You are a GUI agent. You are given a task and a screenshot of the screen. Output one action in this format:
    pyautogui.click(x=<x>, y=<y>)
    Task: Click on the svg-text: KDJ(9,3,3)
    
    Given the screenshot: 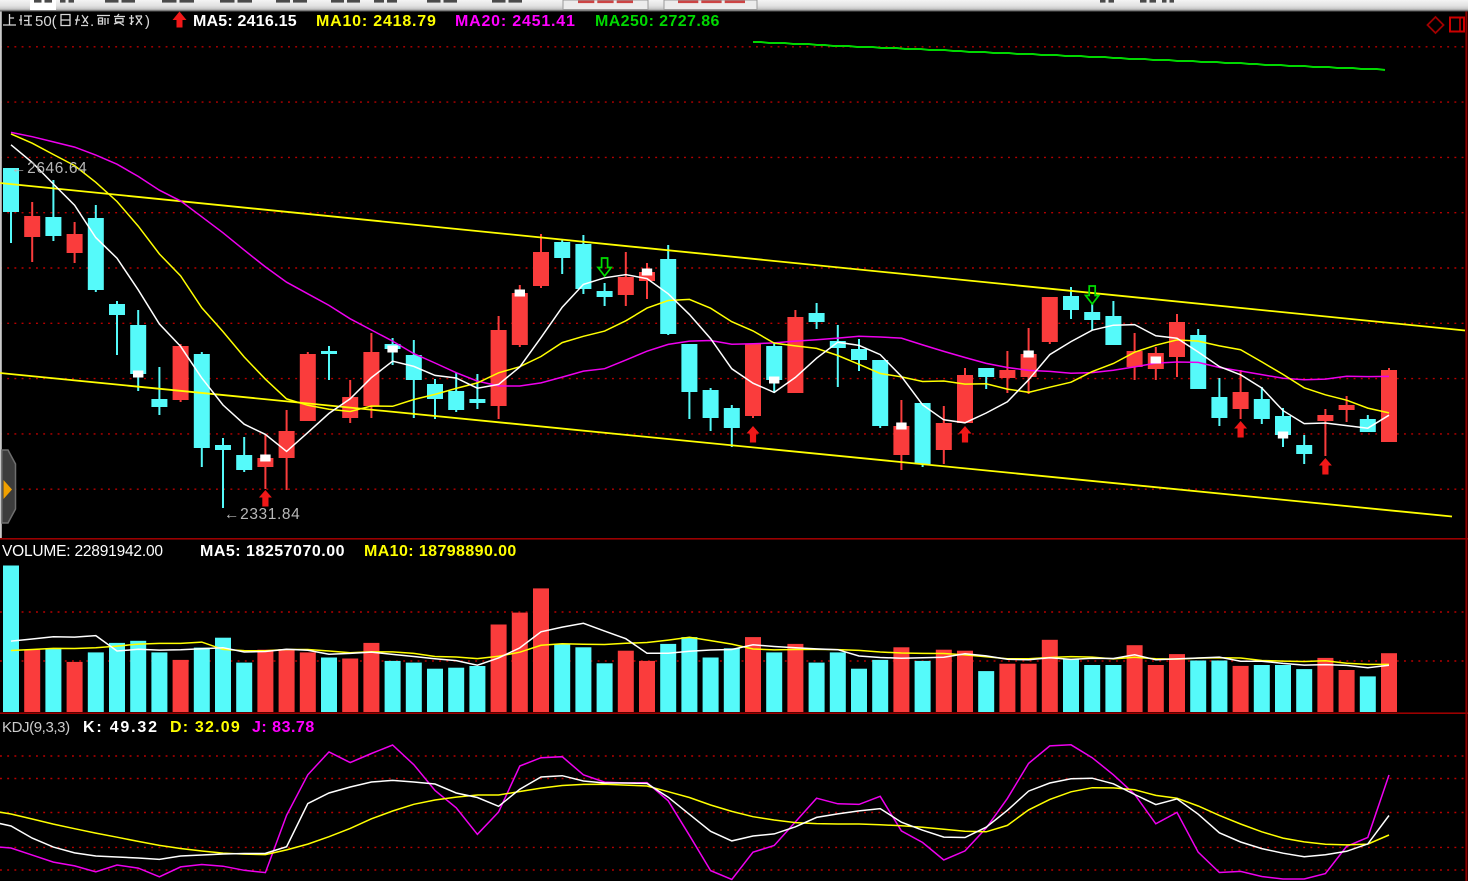 What is the action you would take?
    pyautogui.click(x=36, y=727)
    